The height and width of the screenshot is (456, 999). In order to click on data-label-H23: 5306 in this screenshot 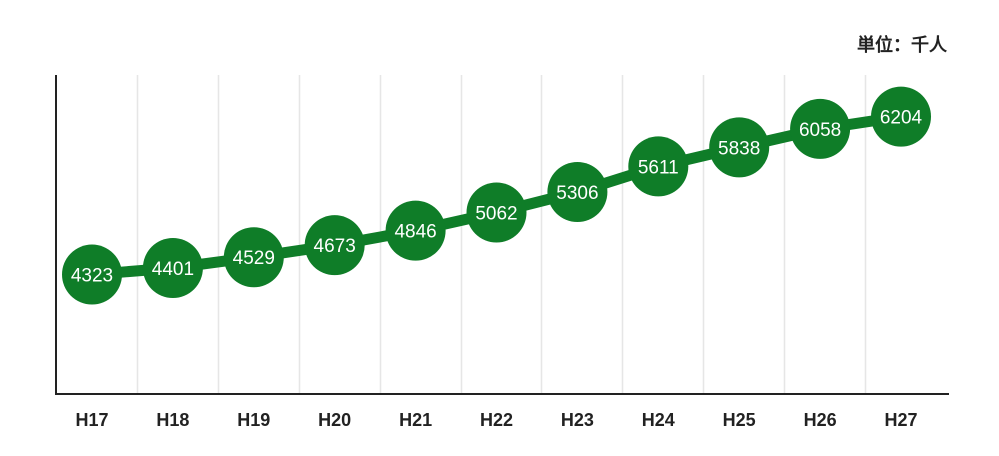, I will do `click(577, 193)`.